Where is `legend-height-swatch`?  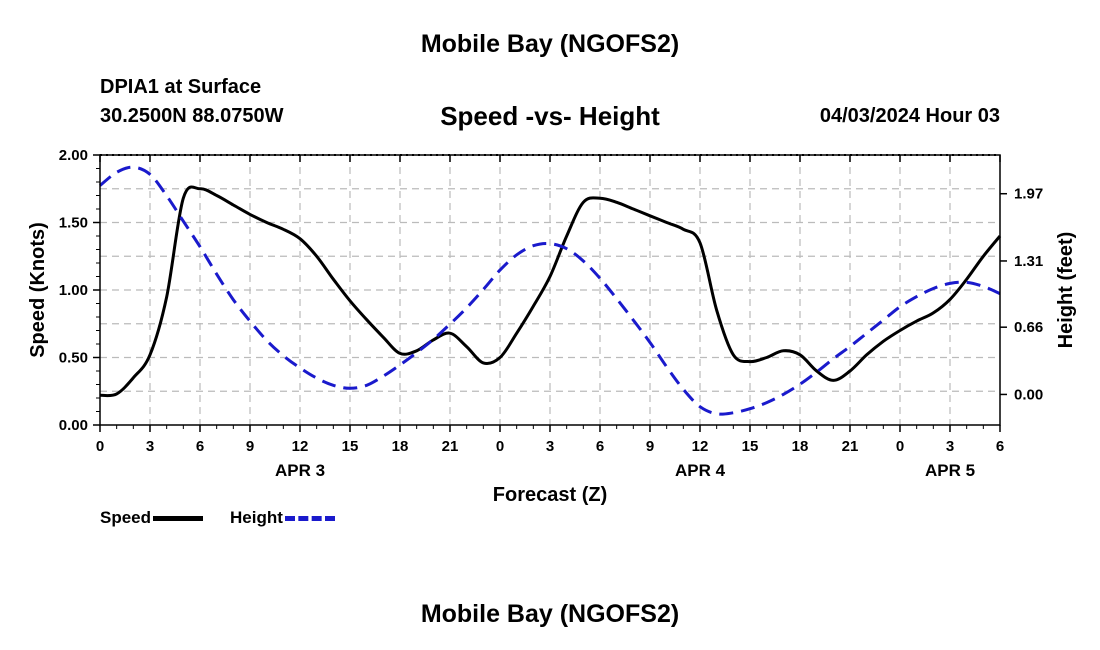
legend-height-swatch is located at coordinates (309, 519).